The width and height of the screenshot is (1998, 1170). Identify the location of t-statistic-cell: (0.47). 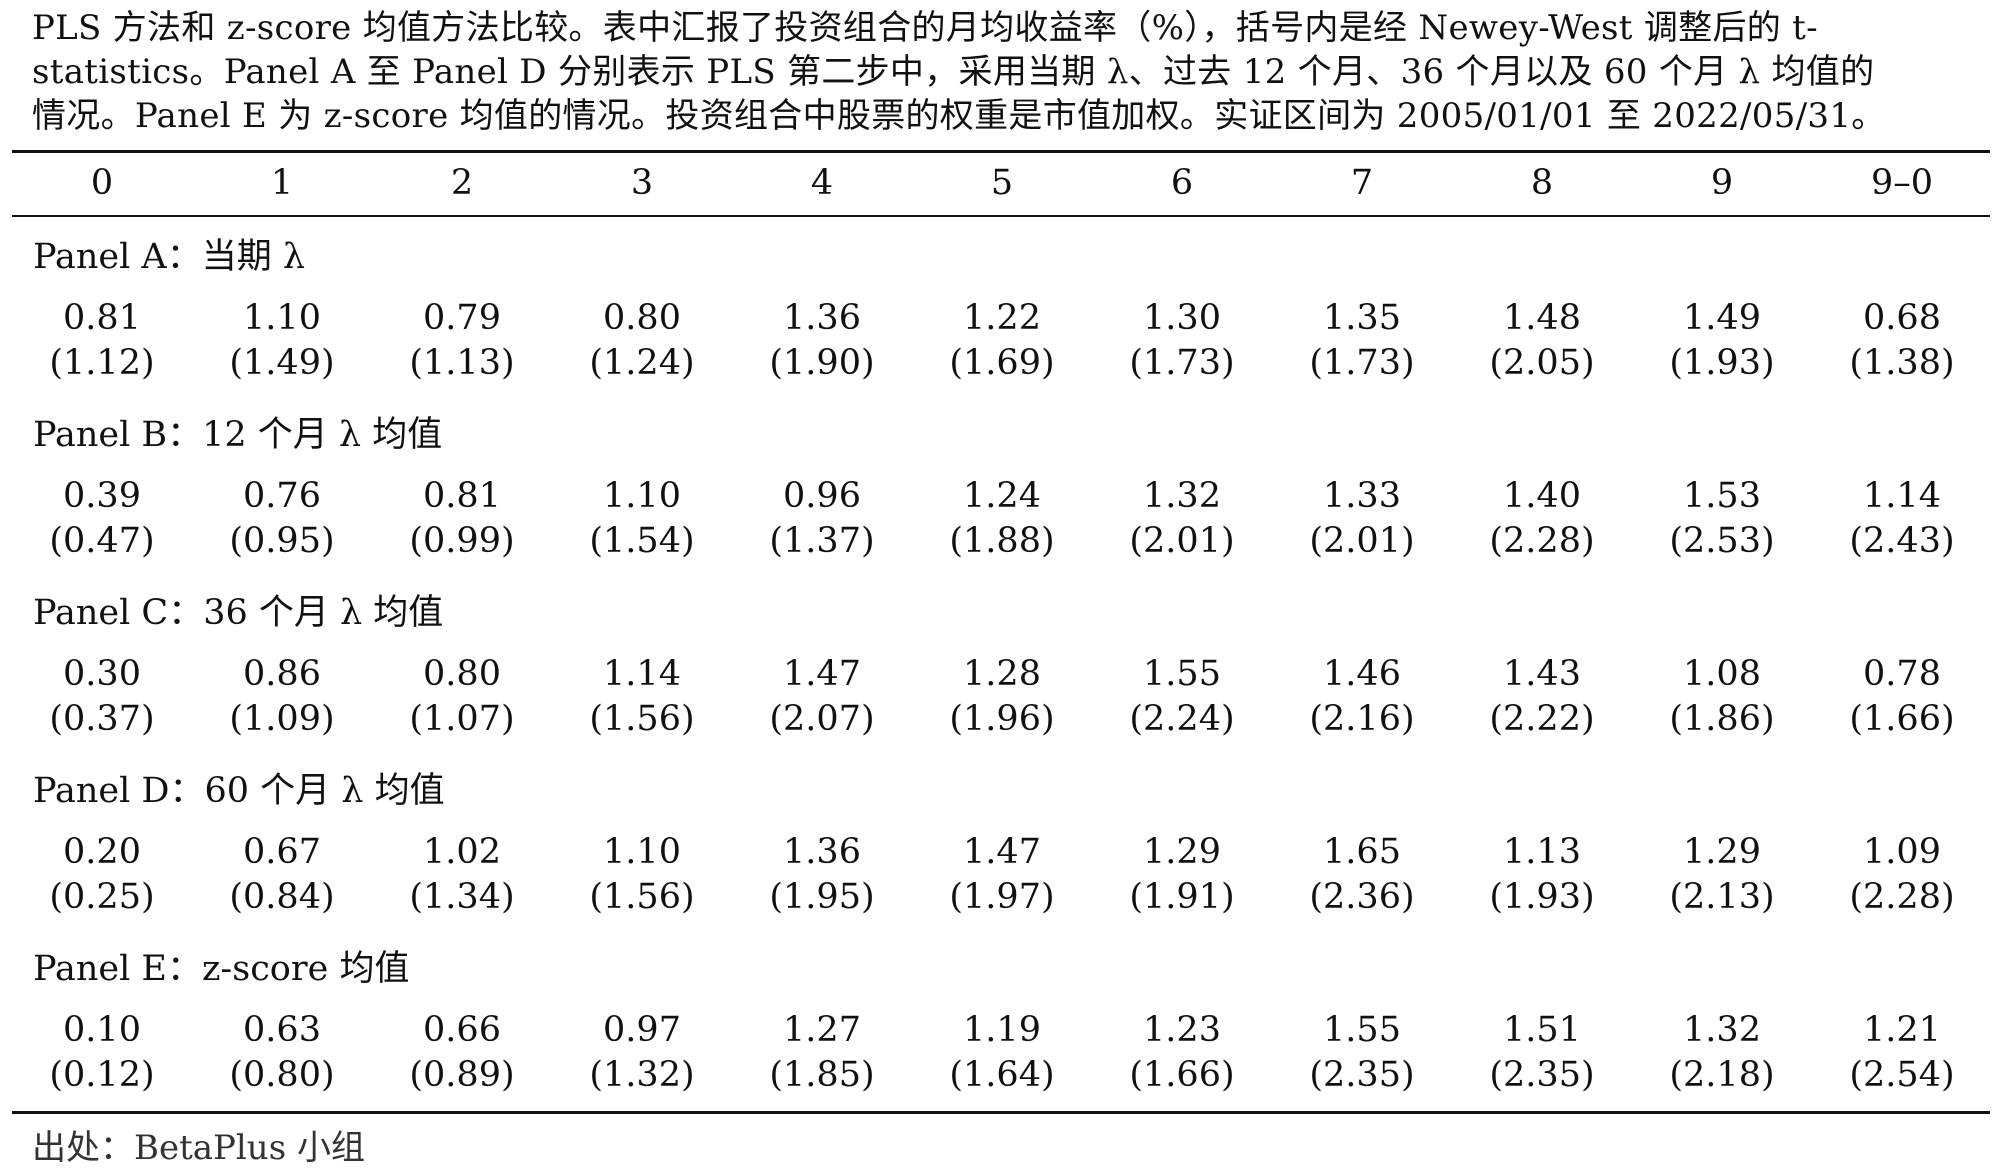
(102, 541).